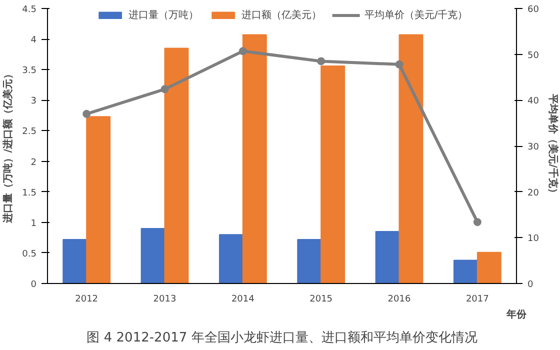 The width and height of the screenshot is (560, 350). Describe the element at coordinates (477, 299) in the screenshot. I see `x-tick-label: 2017` at that location.